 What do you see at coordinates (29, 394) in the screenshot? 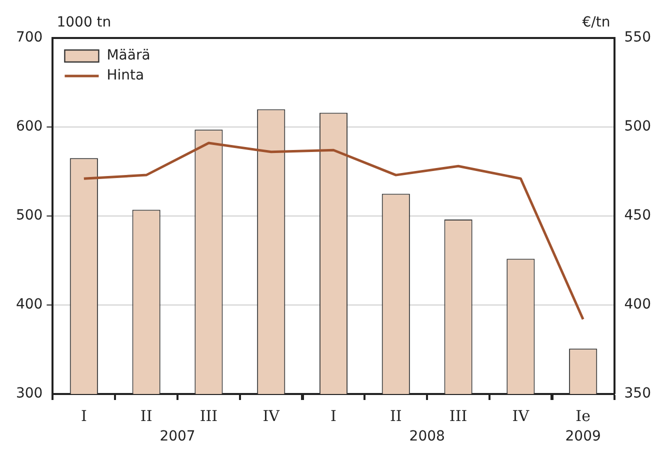
I see `y-tick-label: 300` at bounding box center [29, 394].